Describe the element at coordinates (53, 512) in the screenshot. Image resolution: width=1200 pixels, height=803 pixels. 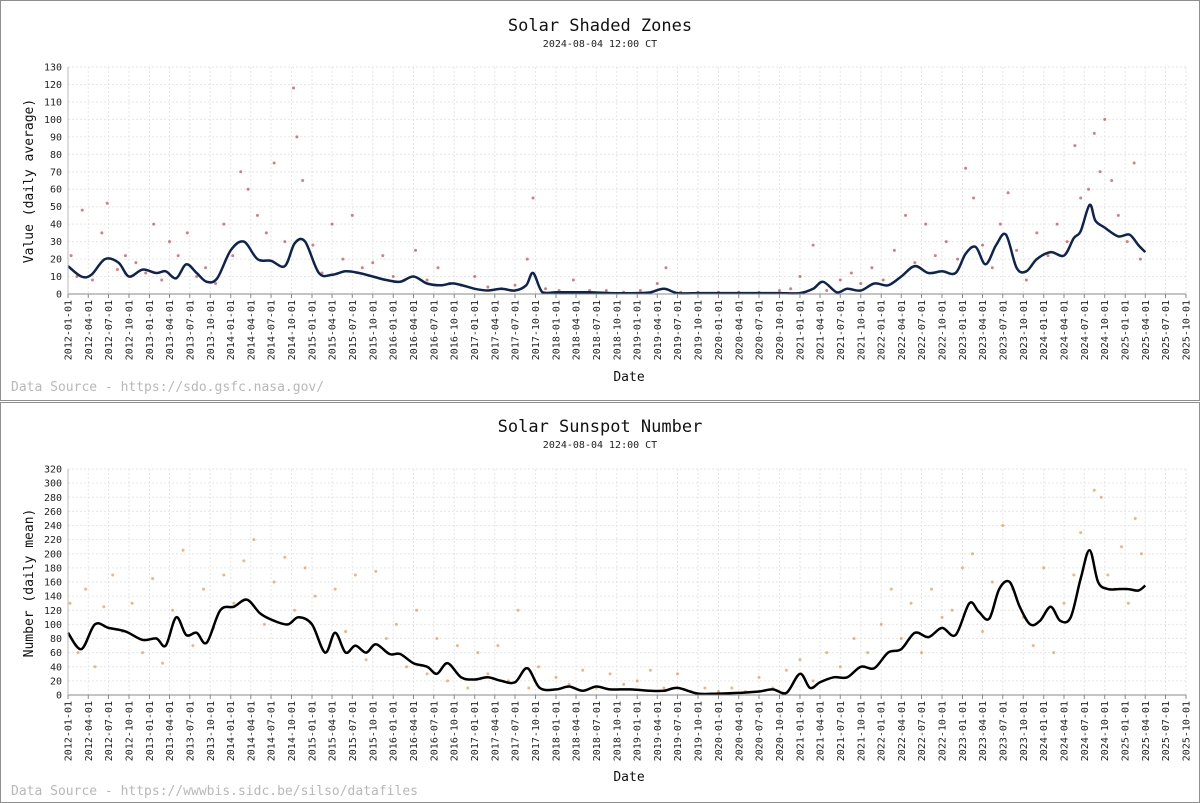
I see `y-tick-label: 260` at that location.